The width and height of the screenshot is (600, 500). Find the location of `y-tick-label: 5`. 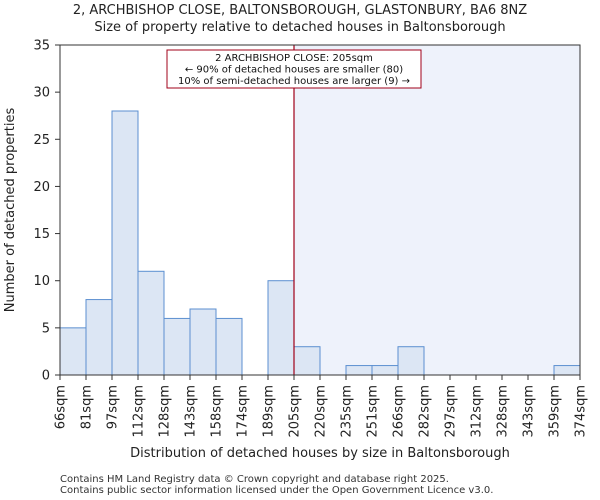

y-tick-label: 5 is located at coordinates (46, 328).